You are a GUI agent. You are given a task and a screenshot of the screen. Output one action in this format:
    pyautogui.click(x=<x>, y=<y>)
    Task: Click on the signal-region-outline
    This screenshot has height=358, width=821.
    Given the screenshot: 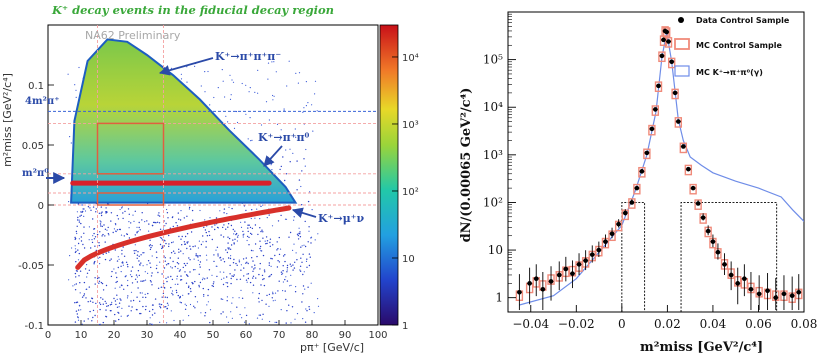 What is the action you would take?
    pyautogui.click(x=729, y=256)
    